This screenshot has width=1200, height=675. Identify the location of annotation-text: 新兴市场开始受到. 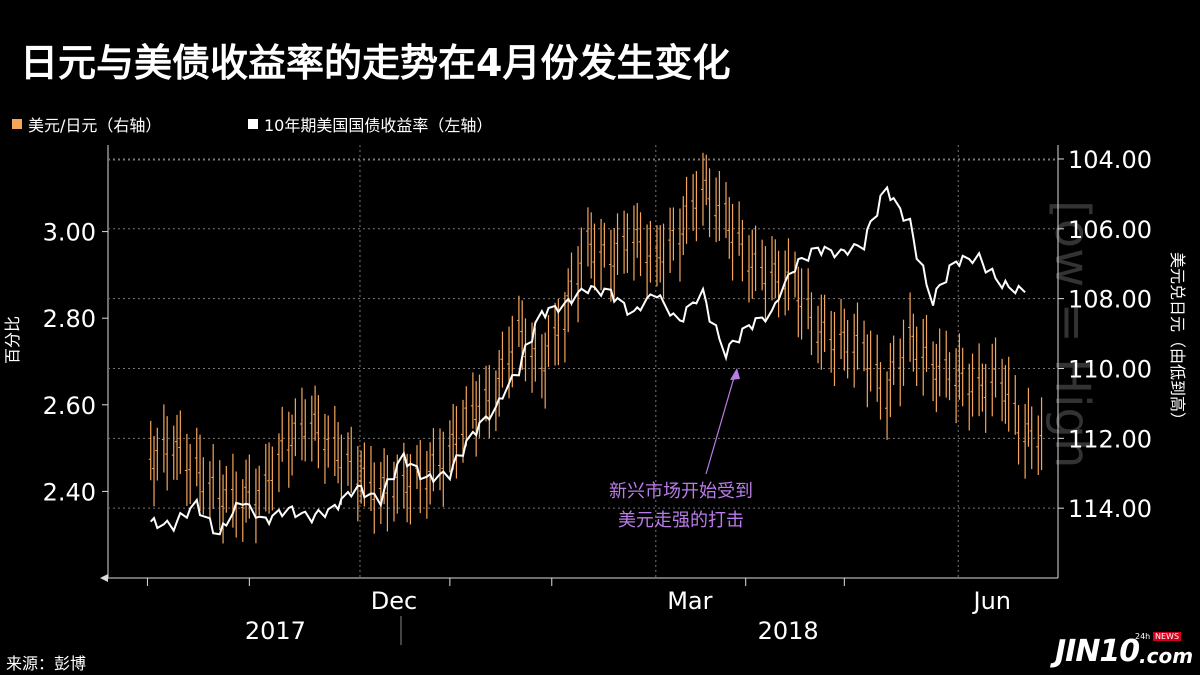
(681, 491).